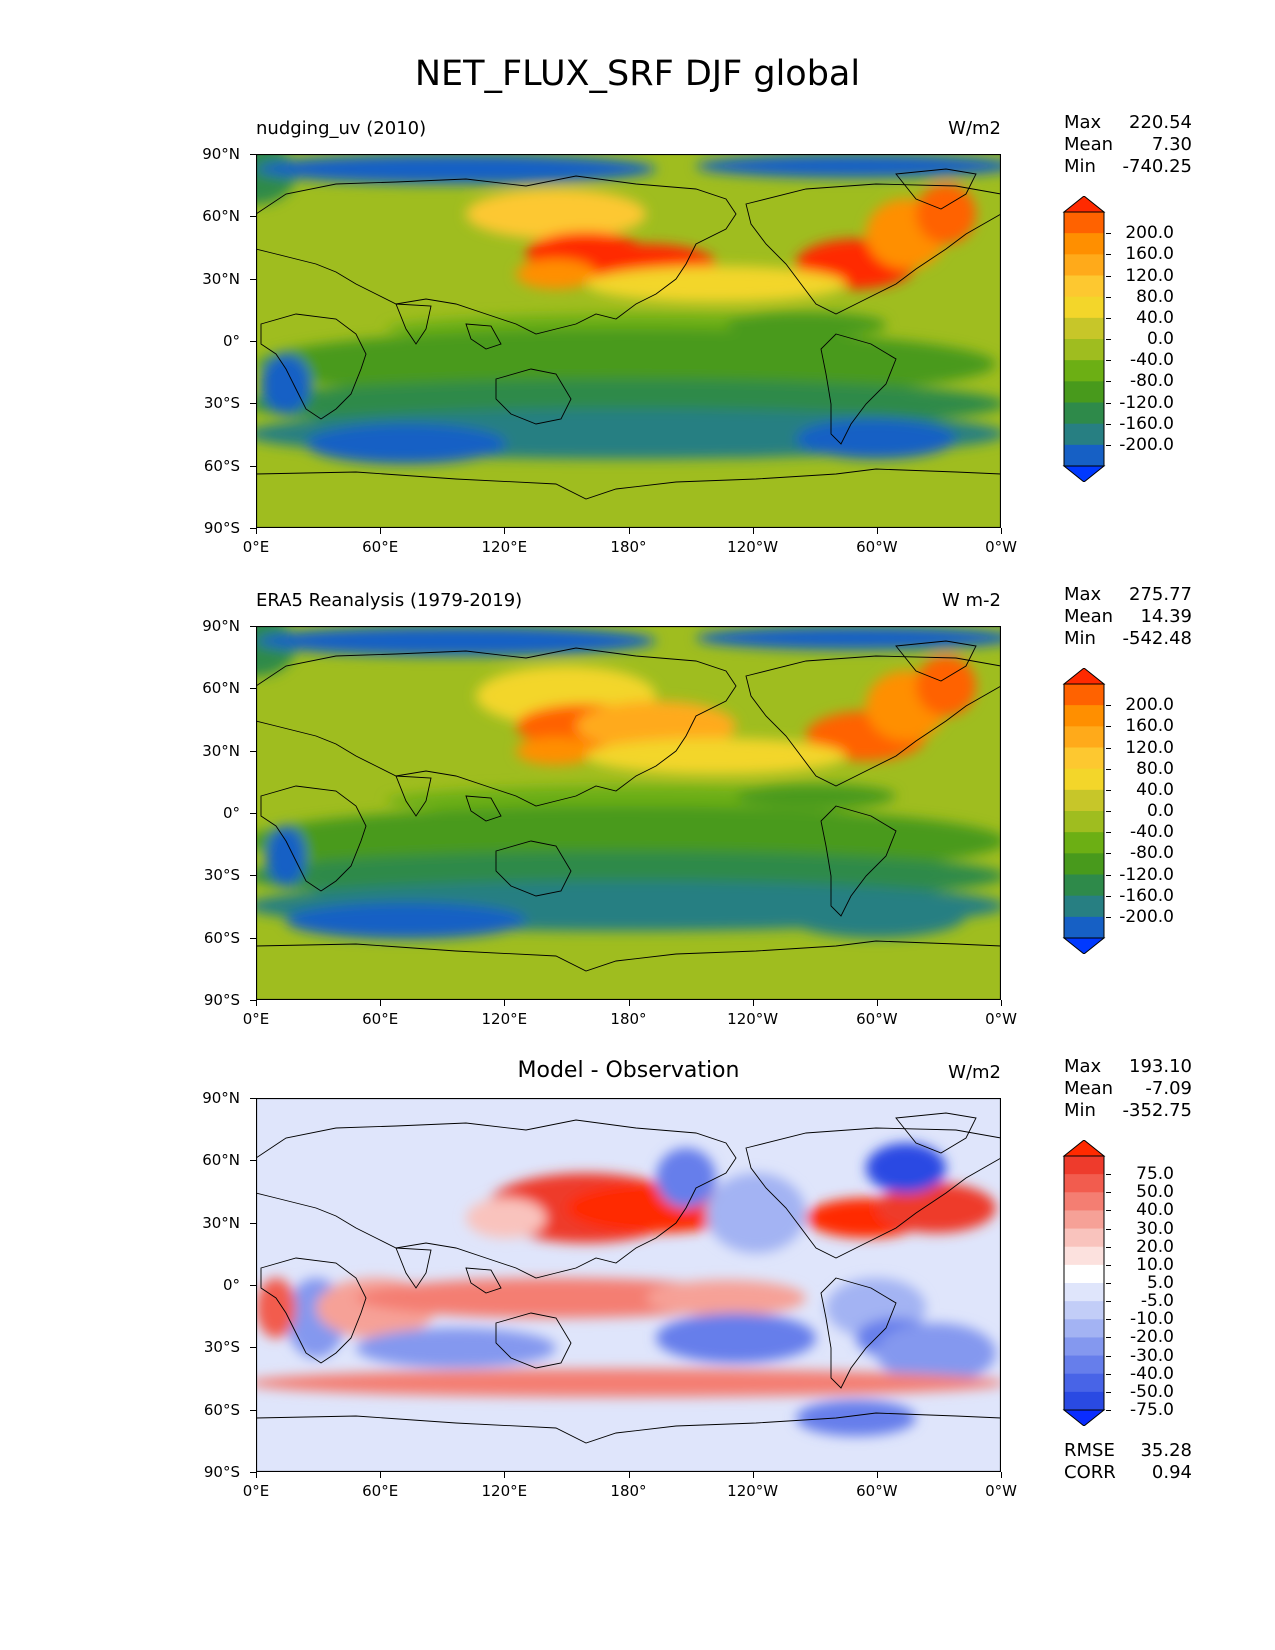 The width and height of the screenshot is (1275, 1650). I want to click on stat-value: -740.25, so click(1157, 166).